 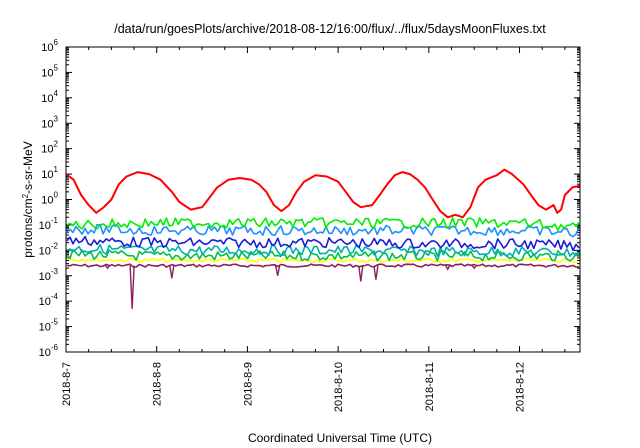 I want to click on y-tick-label: 10⁻³, so click(x=49, y=275).